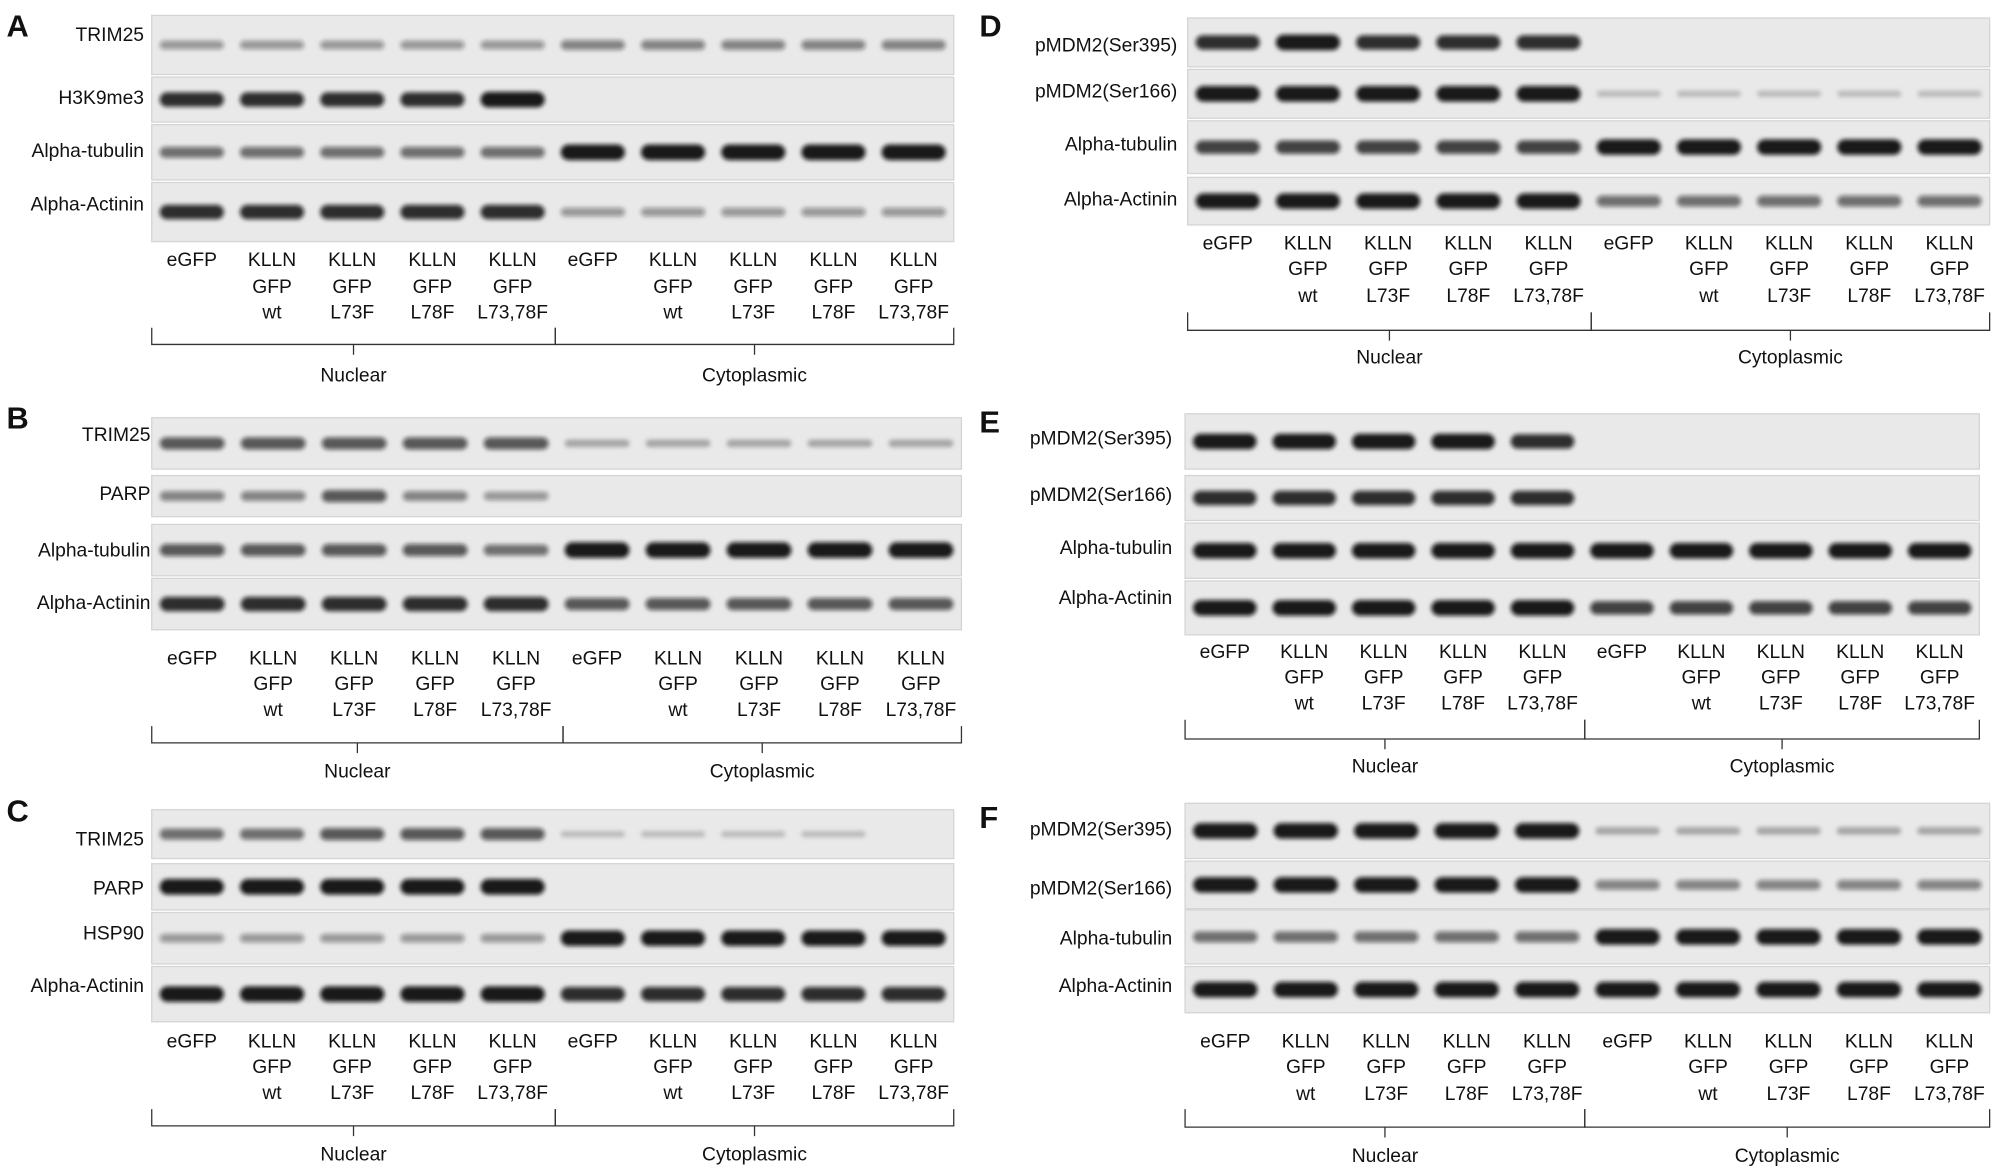 This screenshot has width=2000, height=1176. I want to click on panel-letter: A, so click(18, 25).